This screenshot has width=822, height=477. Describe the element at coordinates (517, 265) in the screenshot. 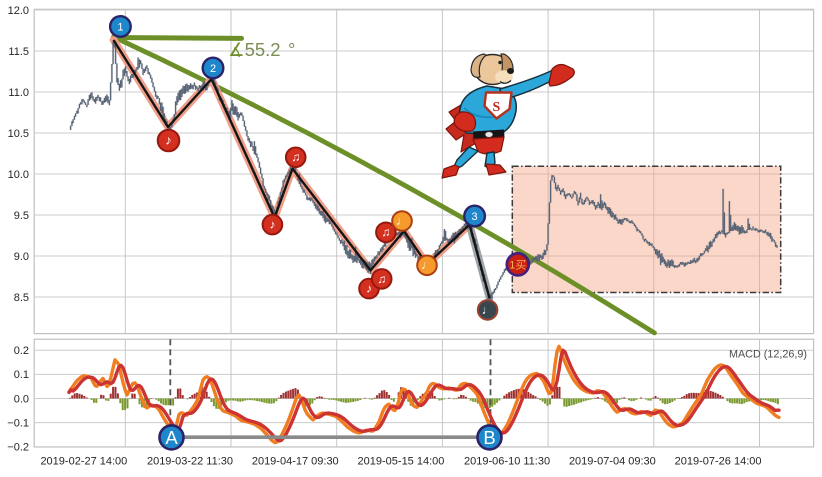

I see `svg-text: 1买` at that location.